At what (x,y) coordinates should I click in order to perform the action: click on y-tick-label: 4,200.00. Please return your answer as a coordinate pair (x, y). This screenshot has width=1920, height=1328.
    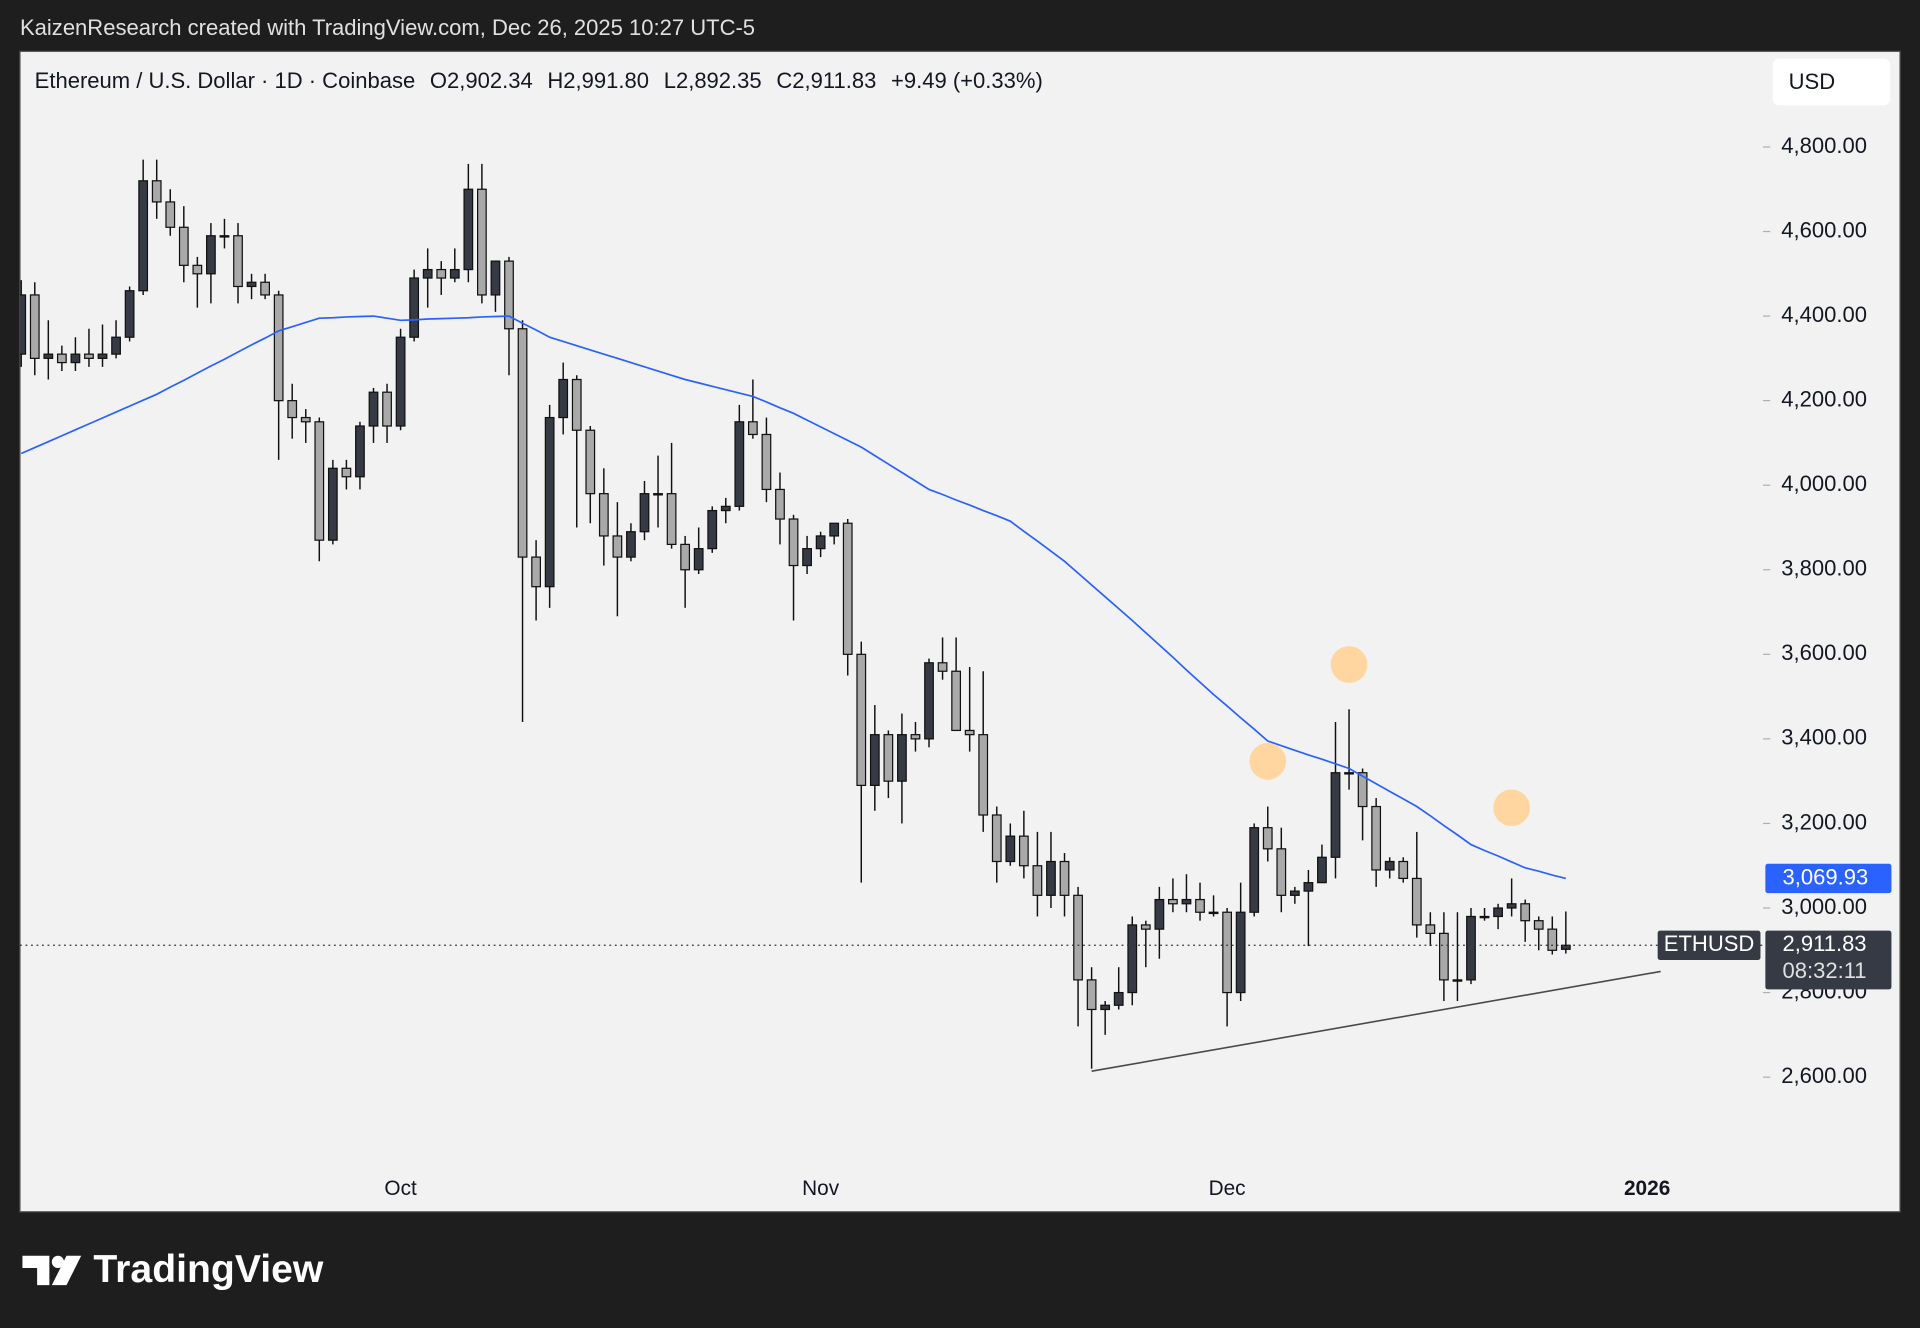
    Looking at the image, I should click on (1824, 398).